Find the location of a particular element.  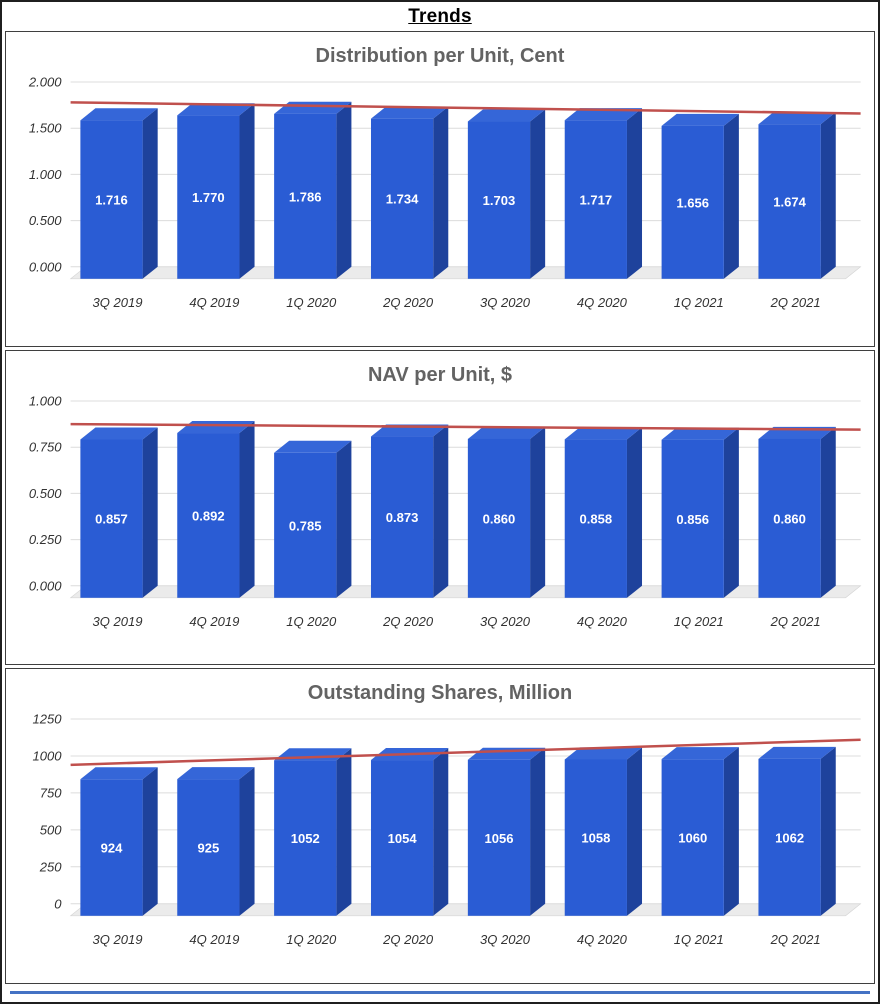

bar: 0.857 is located at coordinates (119, 512).